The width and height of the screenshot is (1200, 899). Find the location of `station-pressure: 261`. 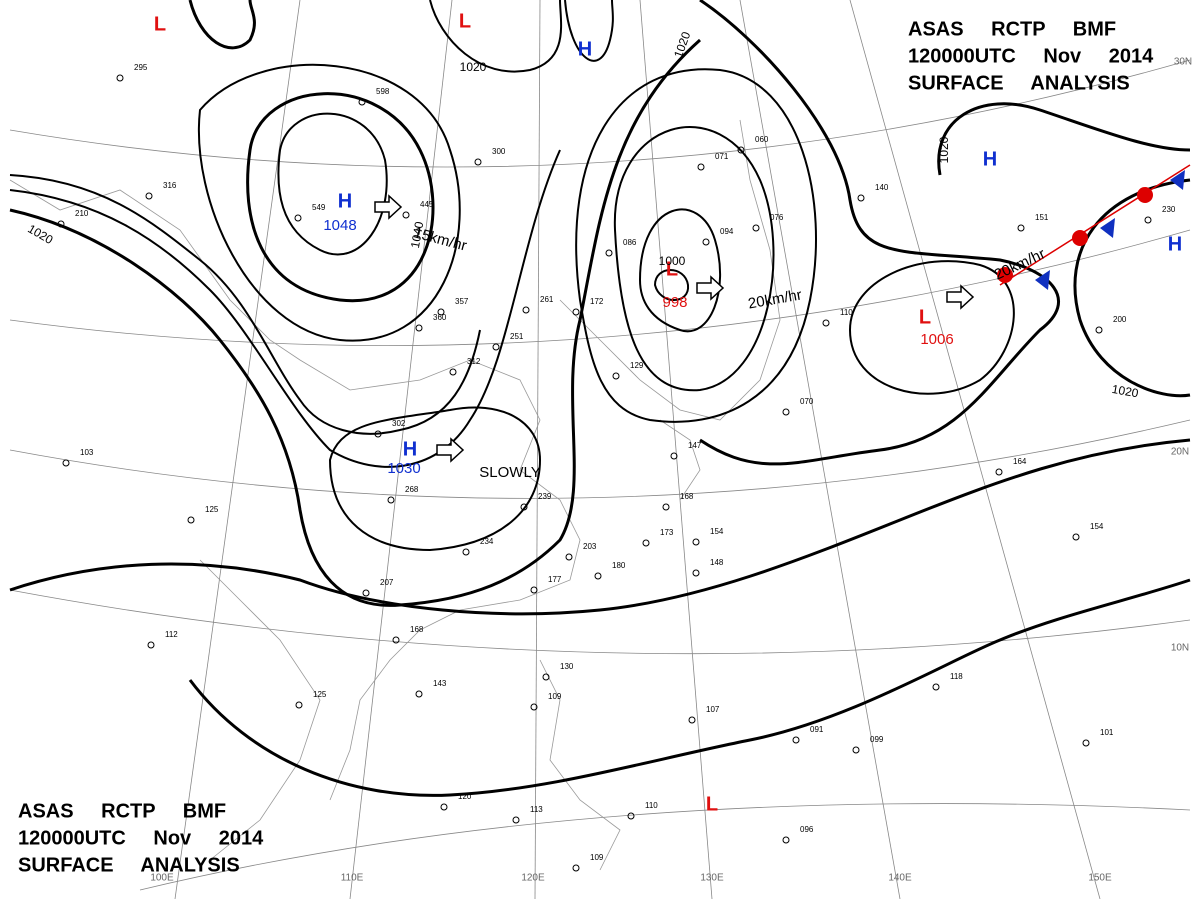

station-pressure: 261 is located at coordinates (547, 299).